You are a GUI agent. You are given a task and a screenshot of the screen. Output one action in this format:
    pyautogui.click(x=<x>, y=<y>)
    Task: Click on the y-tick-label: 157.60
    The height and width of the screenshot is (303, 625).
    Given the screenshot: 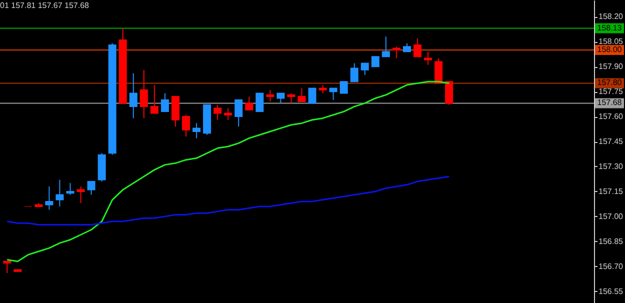 What is the action you would take?
    pyautogui.click(x=611, y=117)
    